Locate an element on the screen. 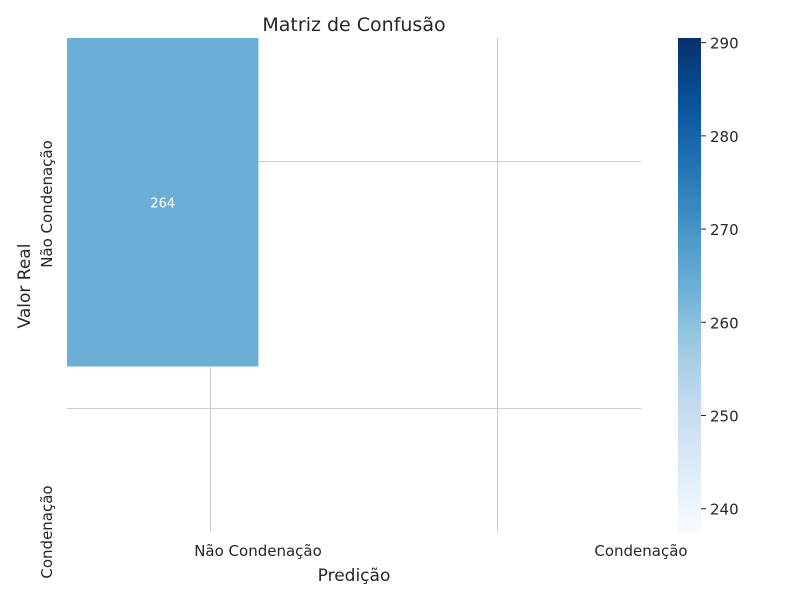  colorbar-tick-label: 260 is located at coordinates (724, 323).